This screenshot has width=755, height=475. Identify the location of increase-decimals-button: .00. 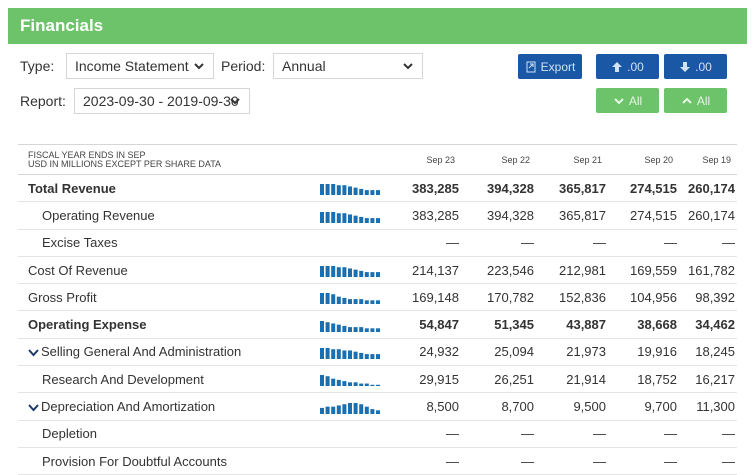
(627, 66).